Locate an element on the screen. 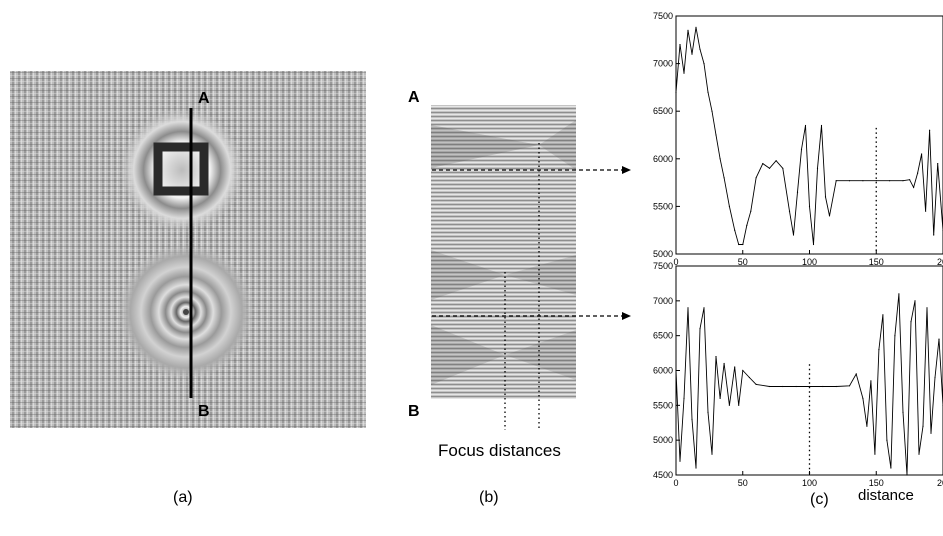 This screenshot has width=943, height=536. x-tick-label-1-0: 0 is located at coordinates (675, 483).